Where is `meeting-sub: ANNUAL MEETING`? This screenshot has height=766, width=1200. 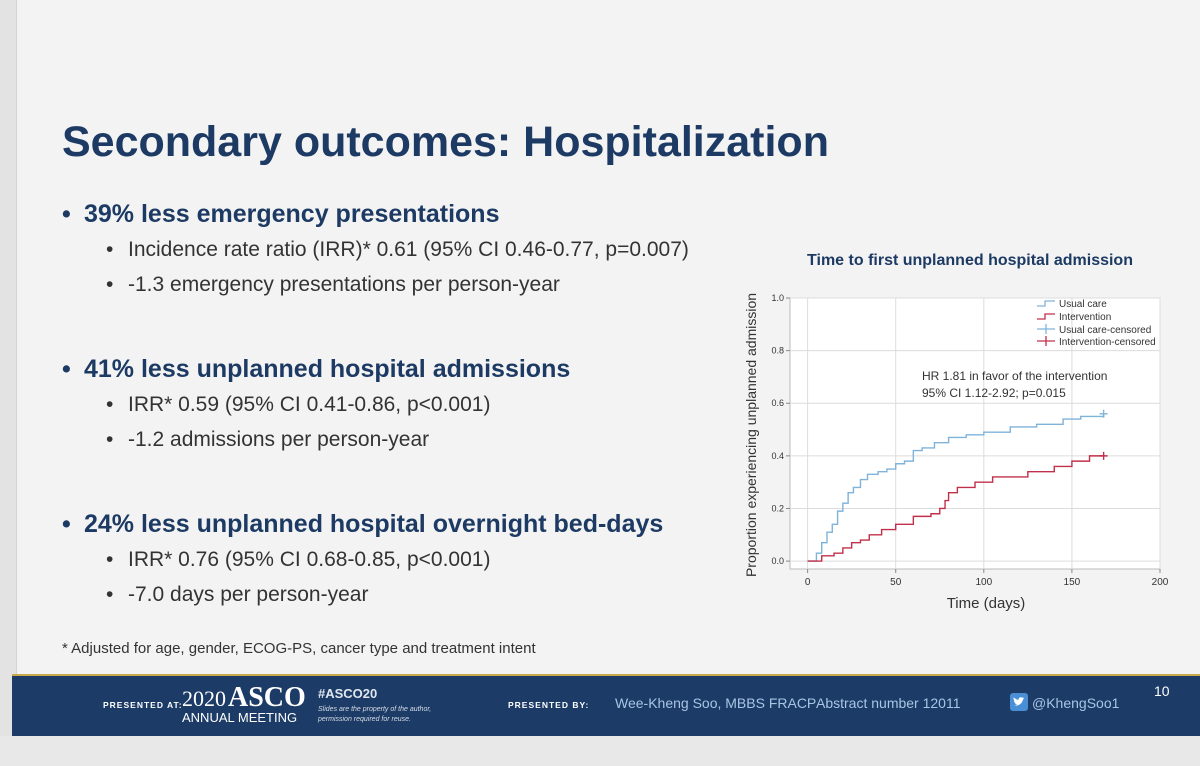 meeting-sub: ANNUAL MEETING is located at coordinates (240, 717).